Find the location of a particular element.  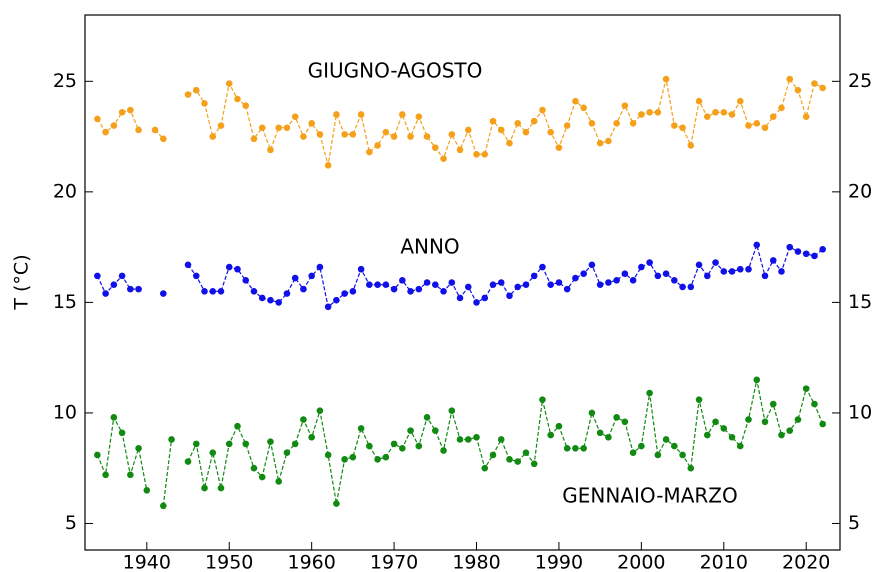

y-axis-label: T (°C) is located at coordinates (22, 282).